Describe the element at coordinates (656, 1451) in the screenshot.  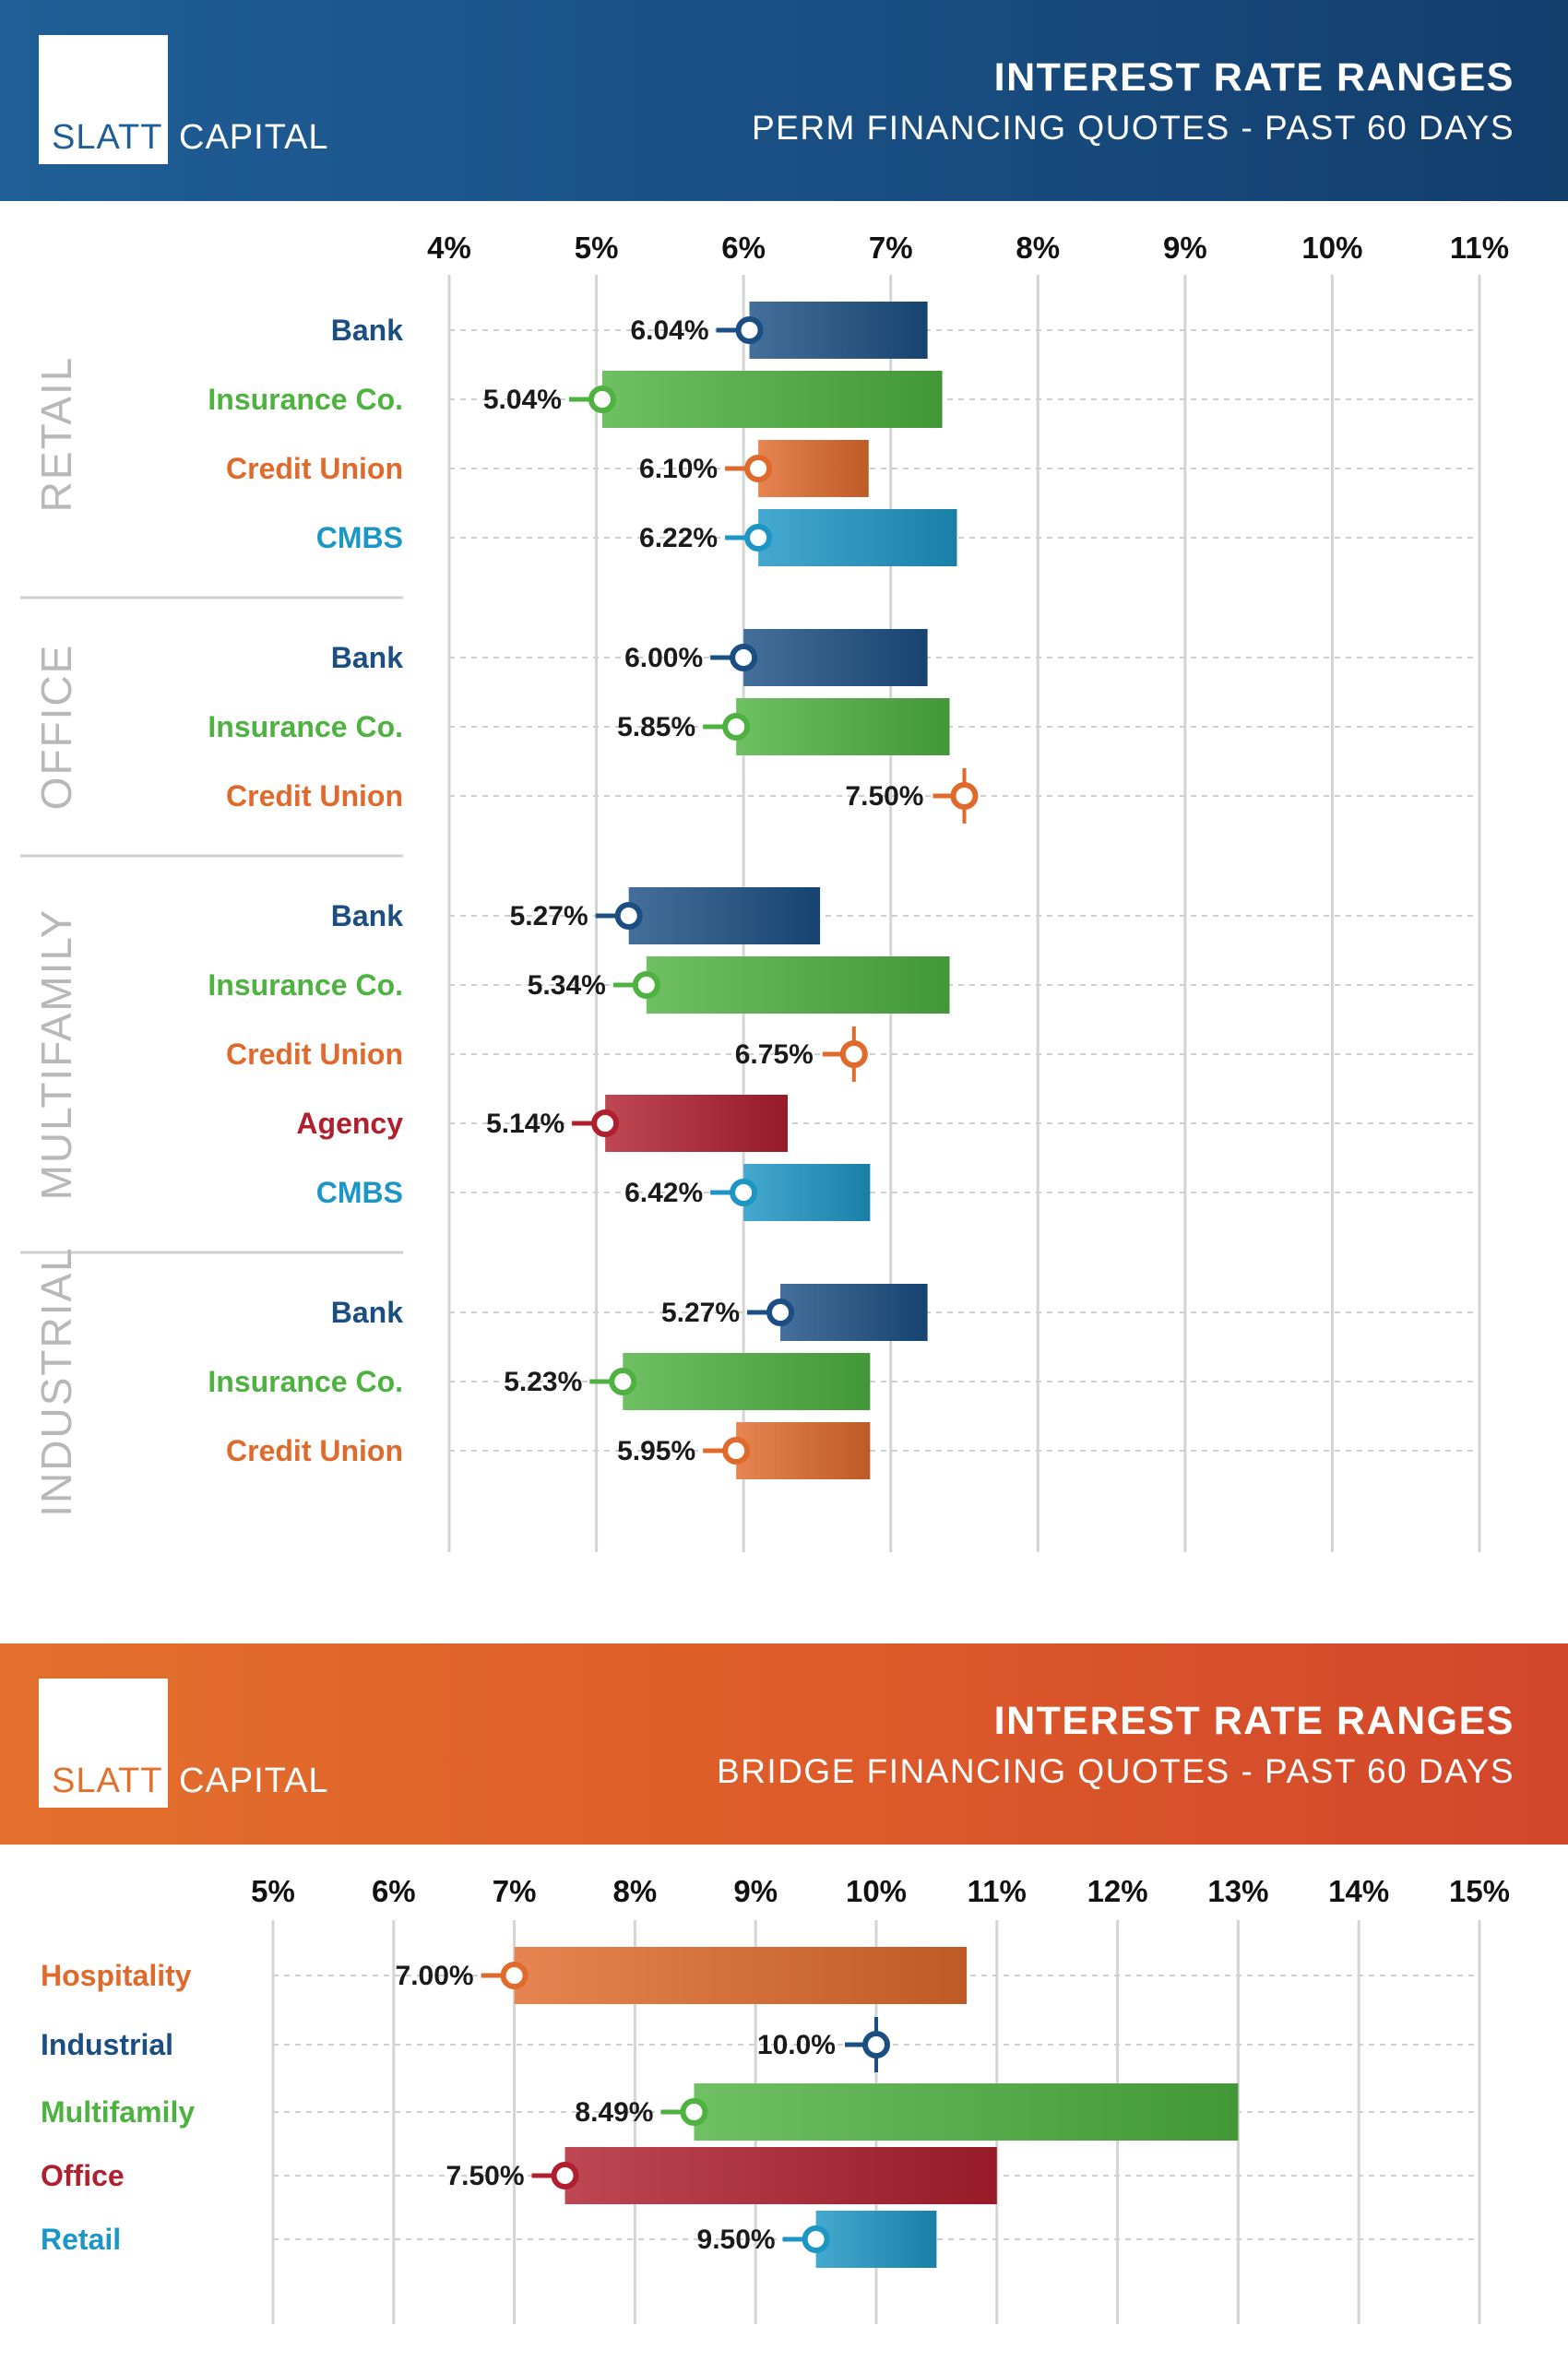
I see `value-label: 5.95%` at that location.